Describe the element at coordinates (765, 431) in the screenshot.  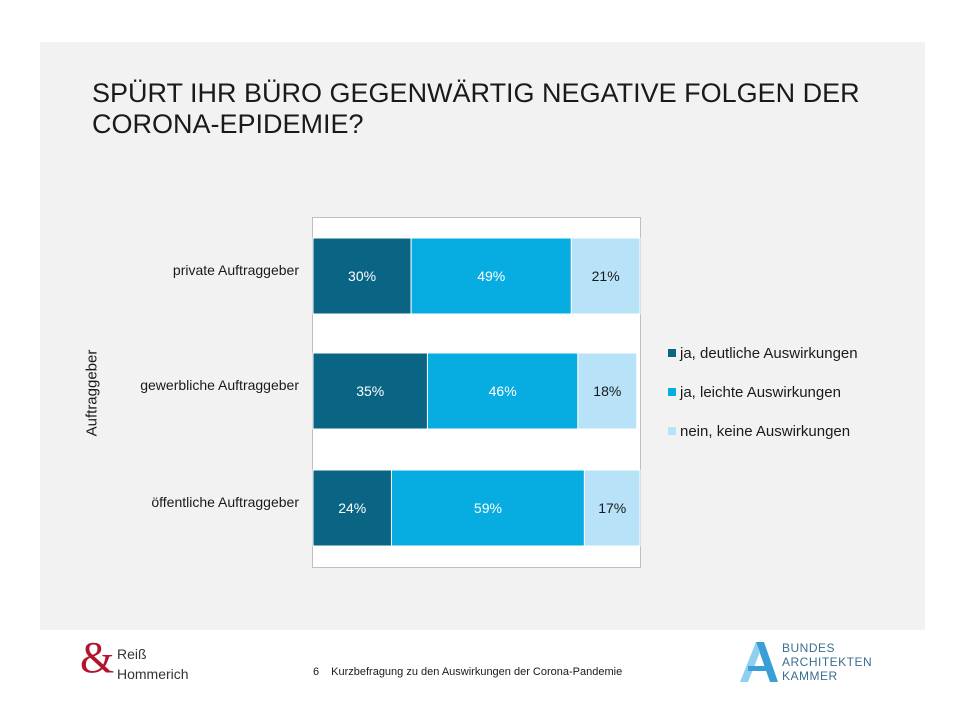
I see `legend-label: nein, keine Auswirkungen` at that location.